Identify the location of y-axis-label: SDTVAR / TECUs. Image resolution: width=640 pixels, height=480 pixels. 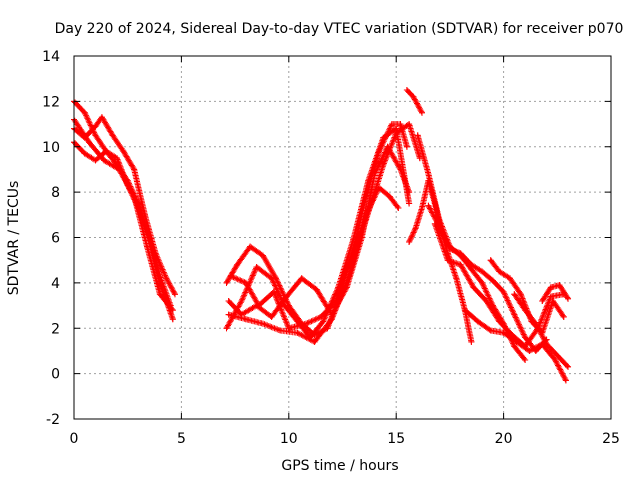
(14, 238).